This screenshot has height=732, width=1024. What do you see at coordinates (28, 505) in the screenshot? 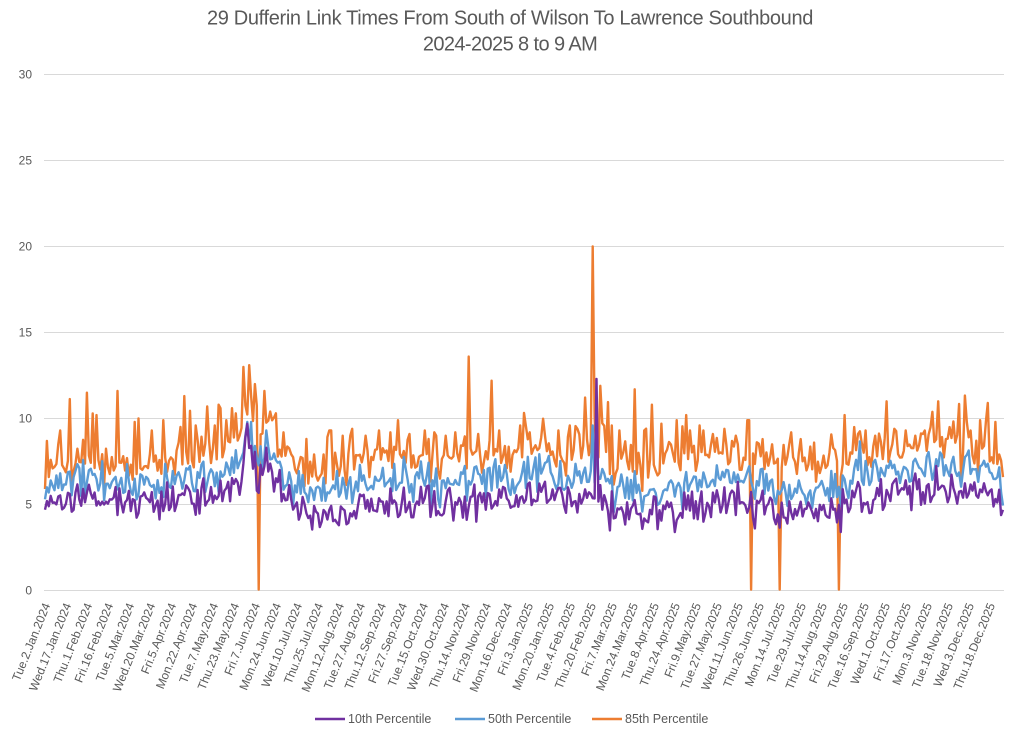
I see `svg-text: 5` at bounding box center [28, 505].